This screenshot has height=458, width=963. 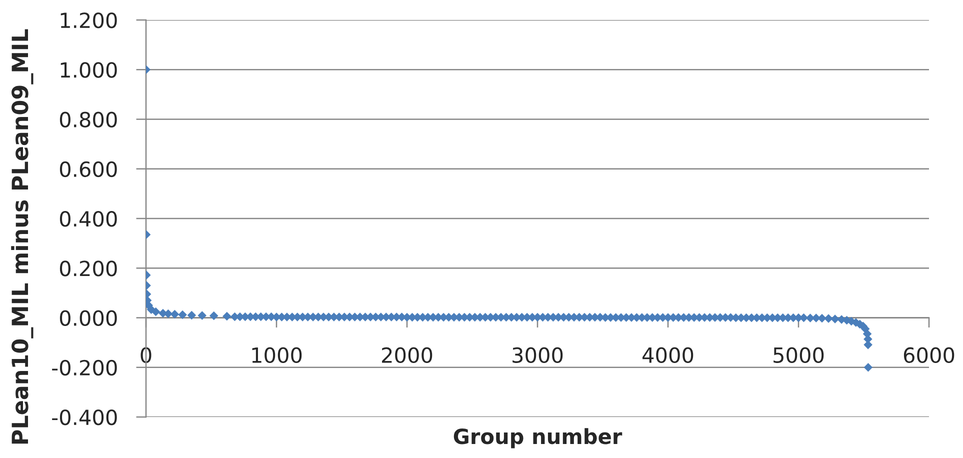 What do you see at coordinates (84, 417) in the screenshot?
I see `y-tick-label: -0.400` at bounding box center [84, 417].